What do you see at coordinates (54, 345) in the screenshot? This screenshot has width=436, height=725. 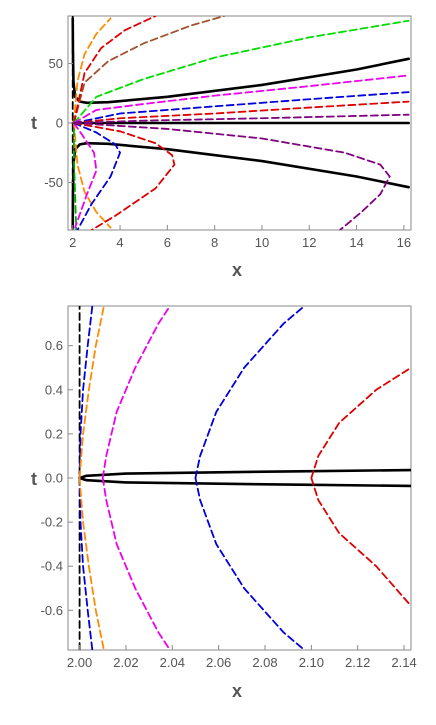 I see `y-tick-label: 0.6` at bounding box center [54, 345].